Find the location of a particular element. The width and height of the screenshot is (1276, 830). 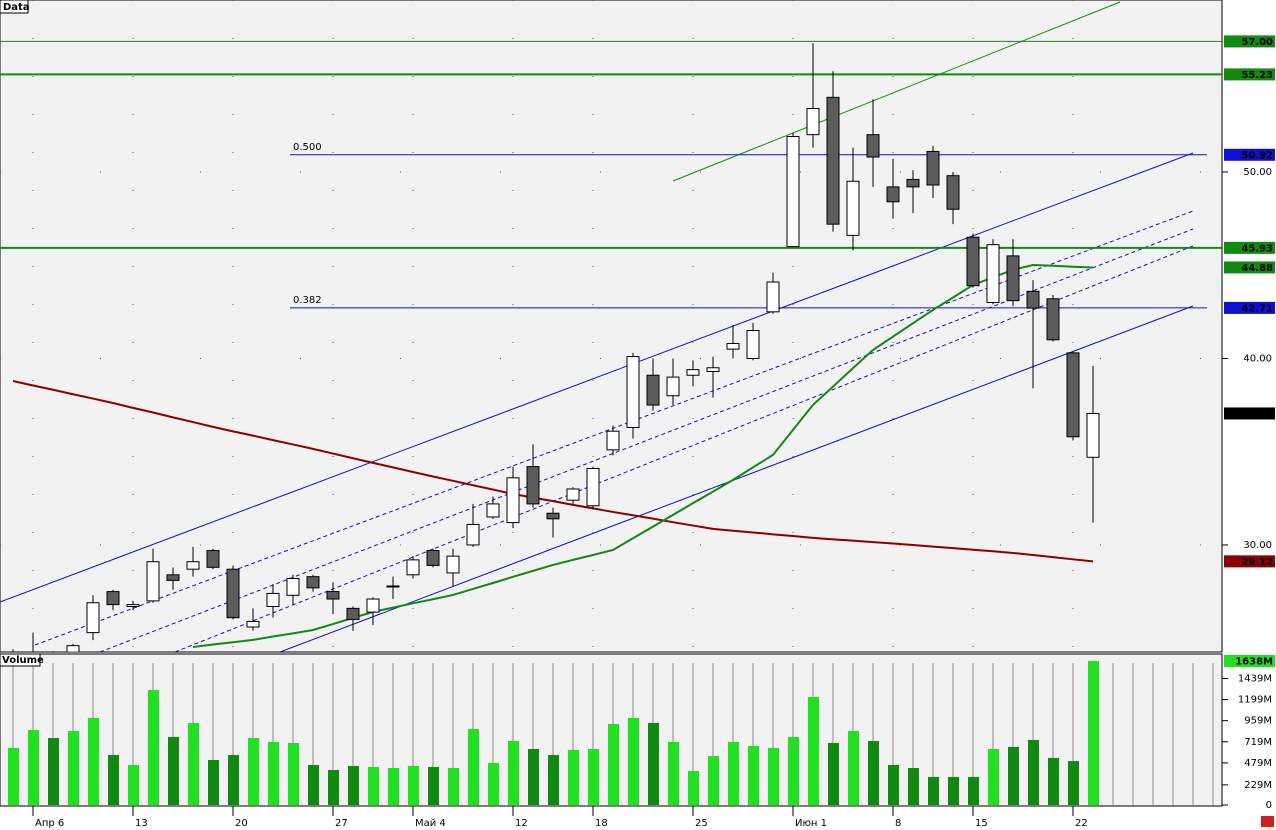

y-tick-label: 229M is located at coordinates (1258, 785).